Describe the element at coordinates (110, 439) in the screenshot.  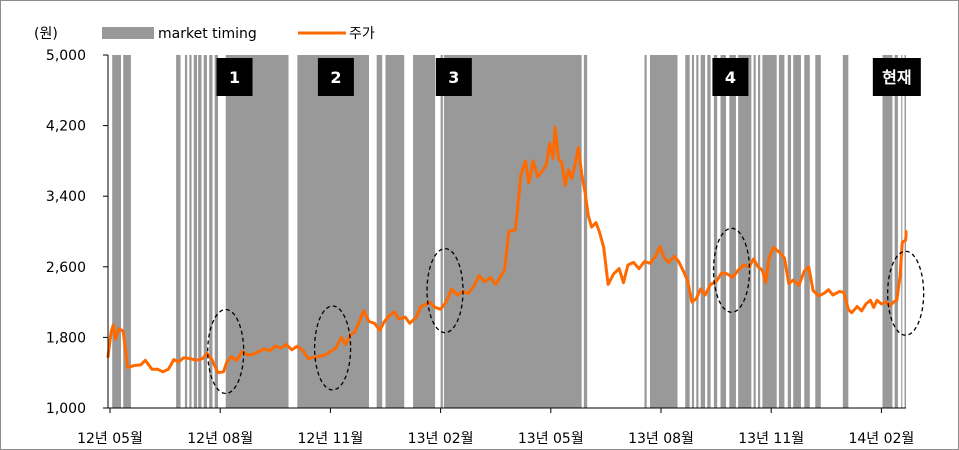
I see `x-tick-label-0: 12년 05월` at that location.